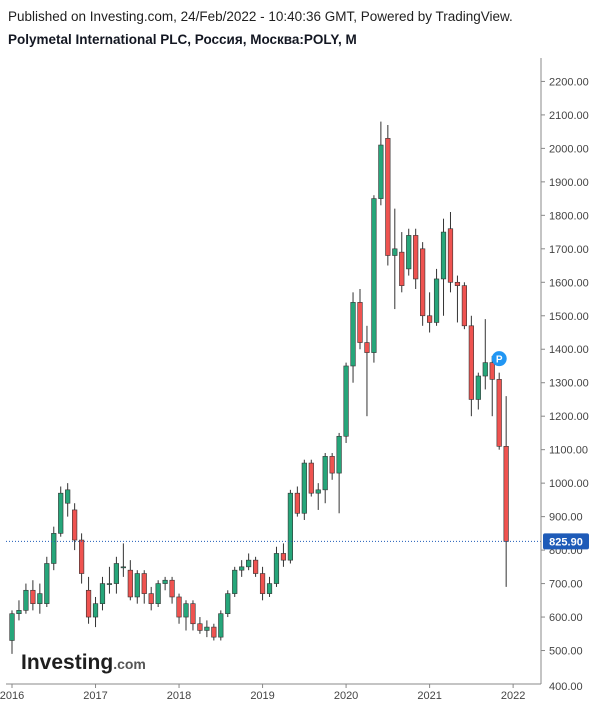 This screenshot has width=600, height=708. What do you see at coordinates (262, 693) in the screenshot?
I see `time-axis: 2016 2017 2018 2019 2020 2021 2022` at bounding box center [262, 693].